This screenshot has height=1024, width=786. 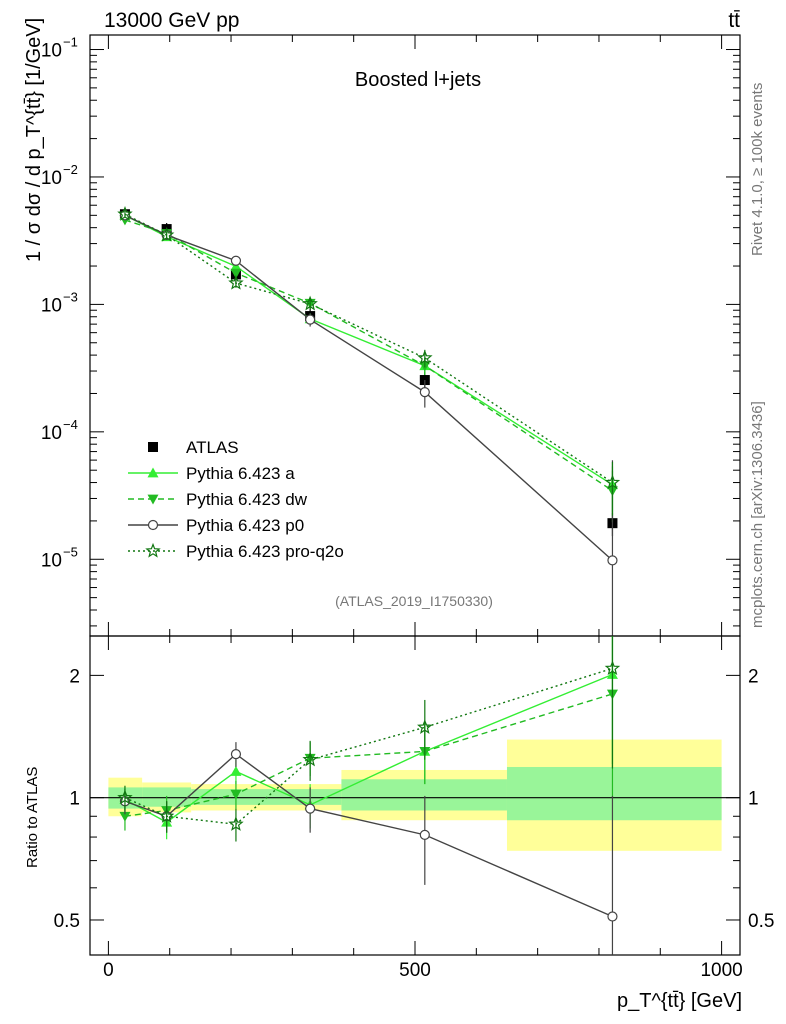 I want to click on x-tick-label: 1000, so click(x=721, y=970).